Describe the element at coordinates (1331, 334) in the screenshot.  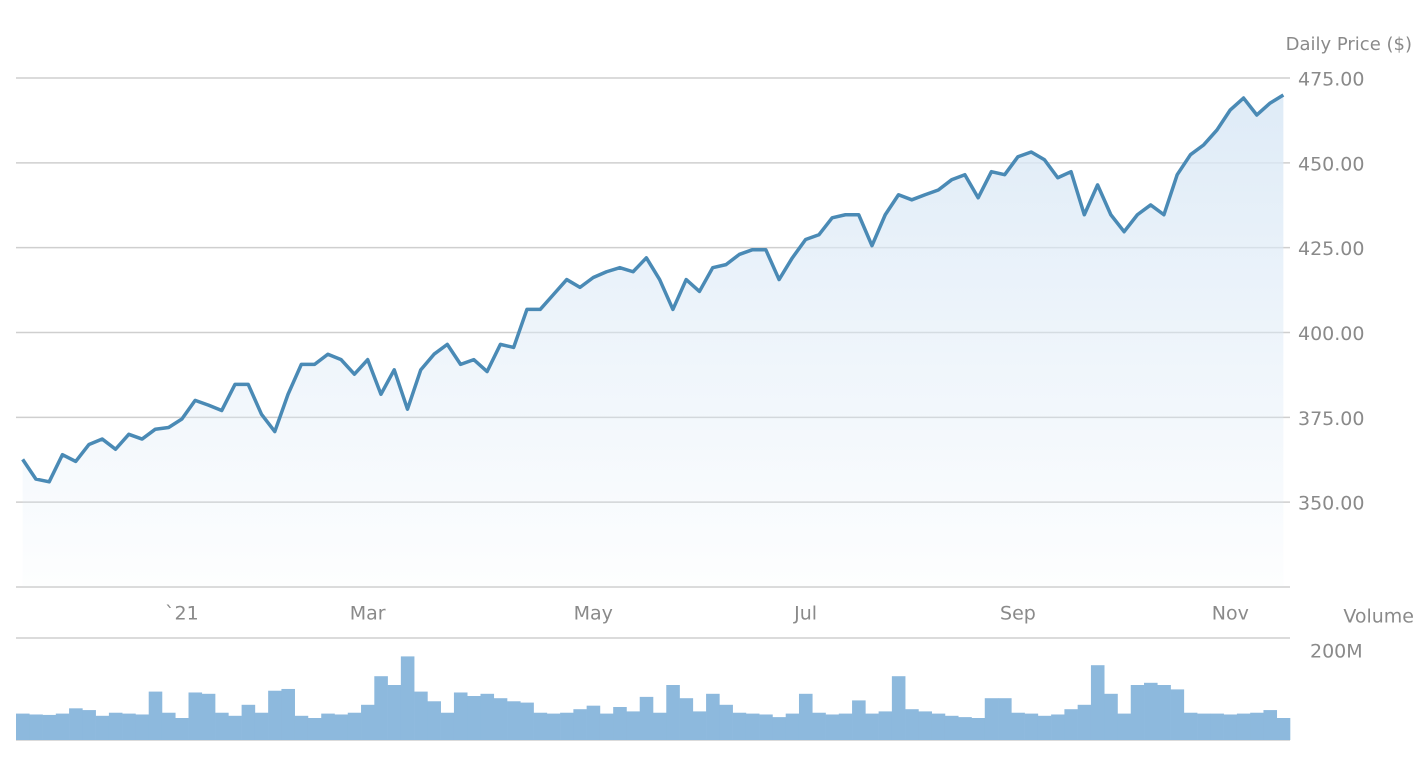
I see `y-tick-label: 400.00` at that location.